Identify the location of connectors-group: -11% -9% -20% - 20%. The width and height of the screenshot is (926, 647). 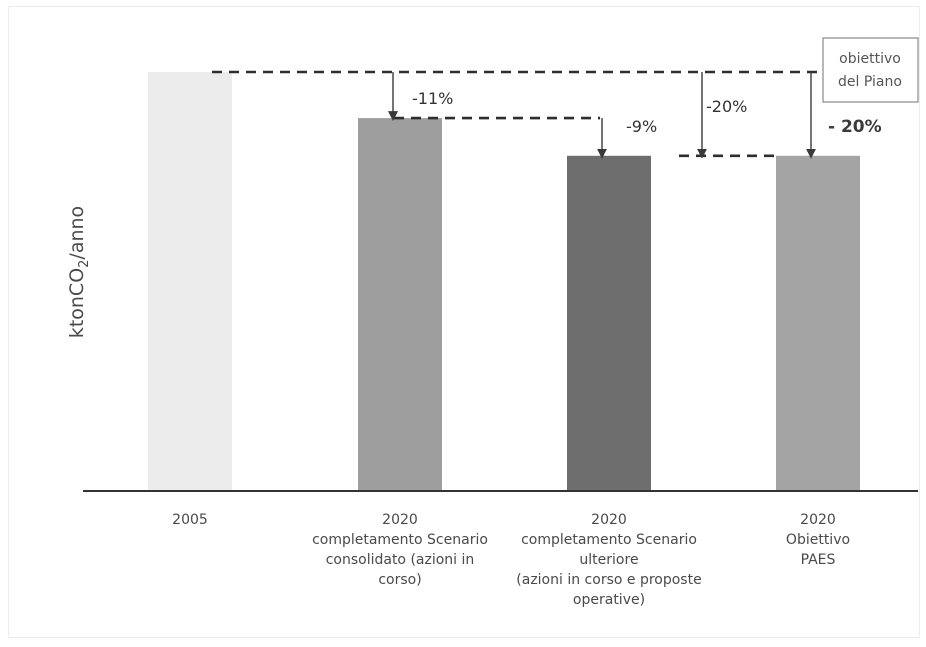
(547, 114).